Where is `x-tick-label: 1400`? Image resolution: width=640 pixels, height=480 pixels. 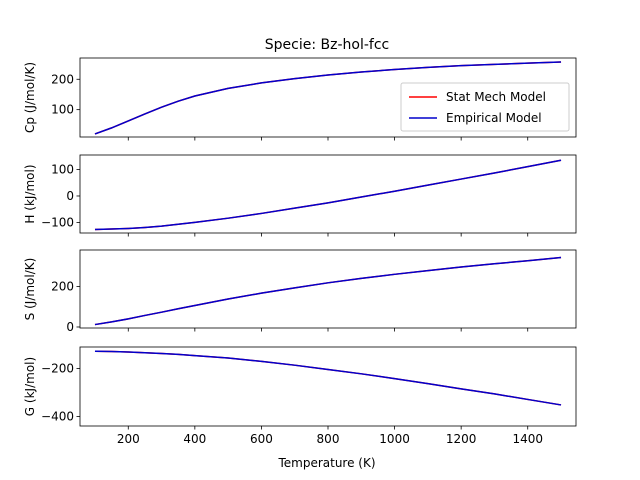
x-tick-label: 1400 is located at coordinates (527, 439).